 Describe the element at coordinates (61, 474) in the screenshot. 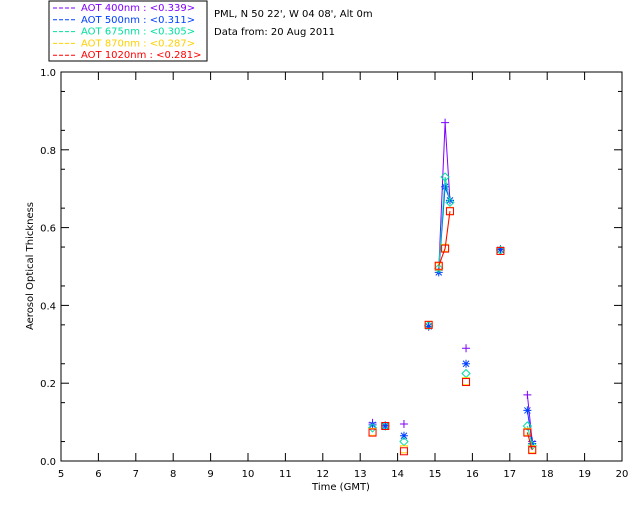

I see `x-tick-label: 5` at that location.